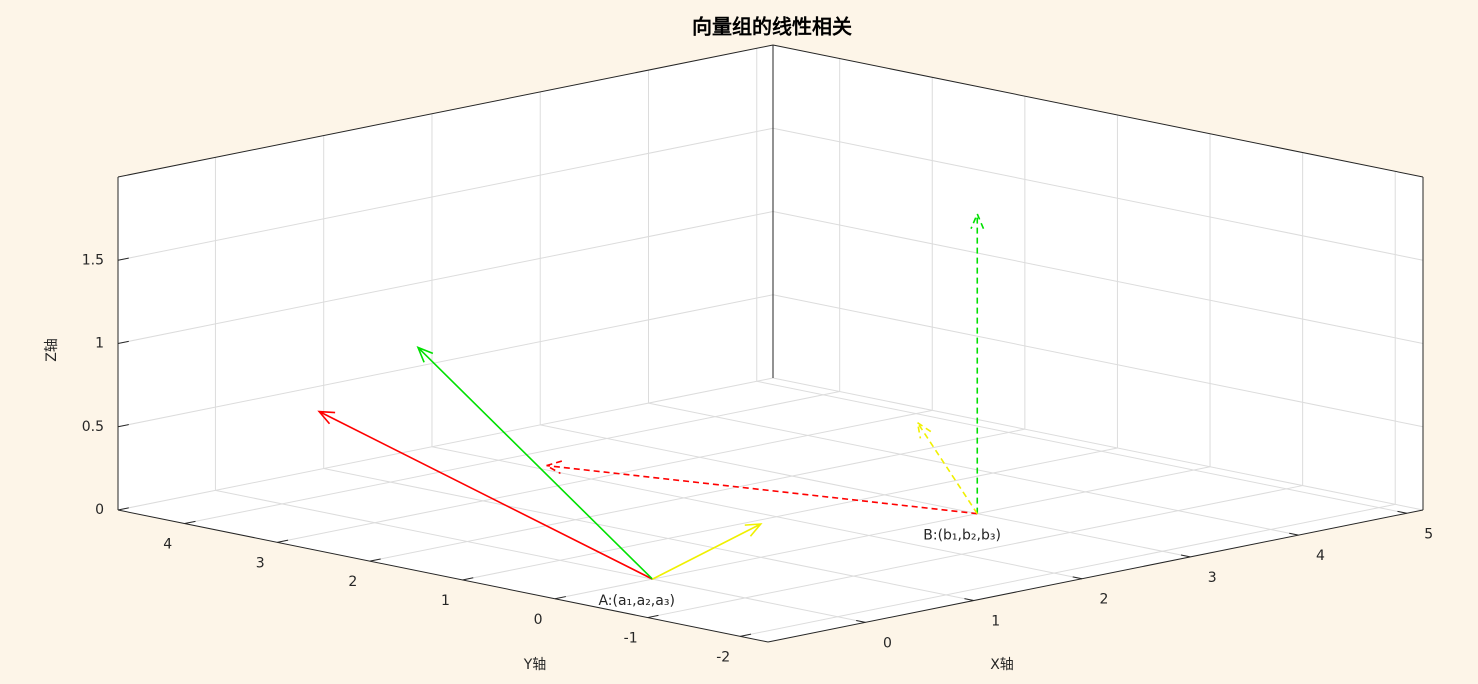  What do you see at coordinates (723, 657) in the screenshot?
I see `y-tick-label: -2` at bounding box center [723, 657].